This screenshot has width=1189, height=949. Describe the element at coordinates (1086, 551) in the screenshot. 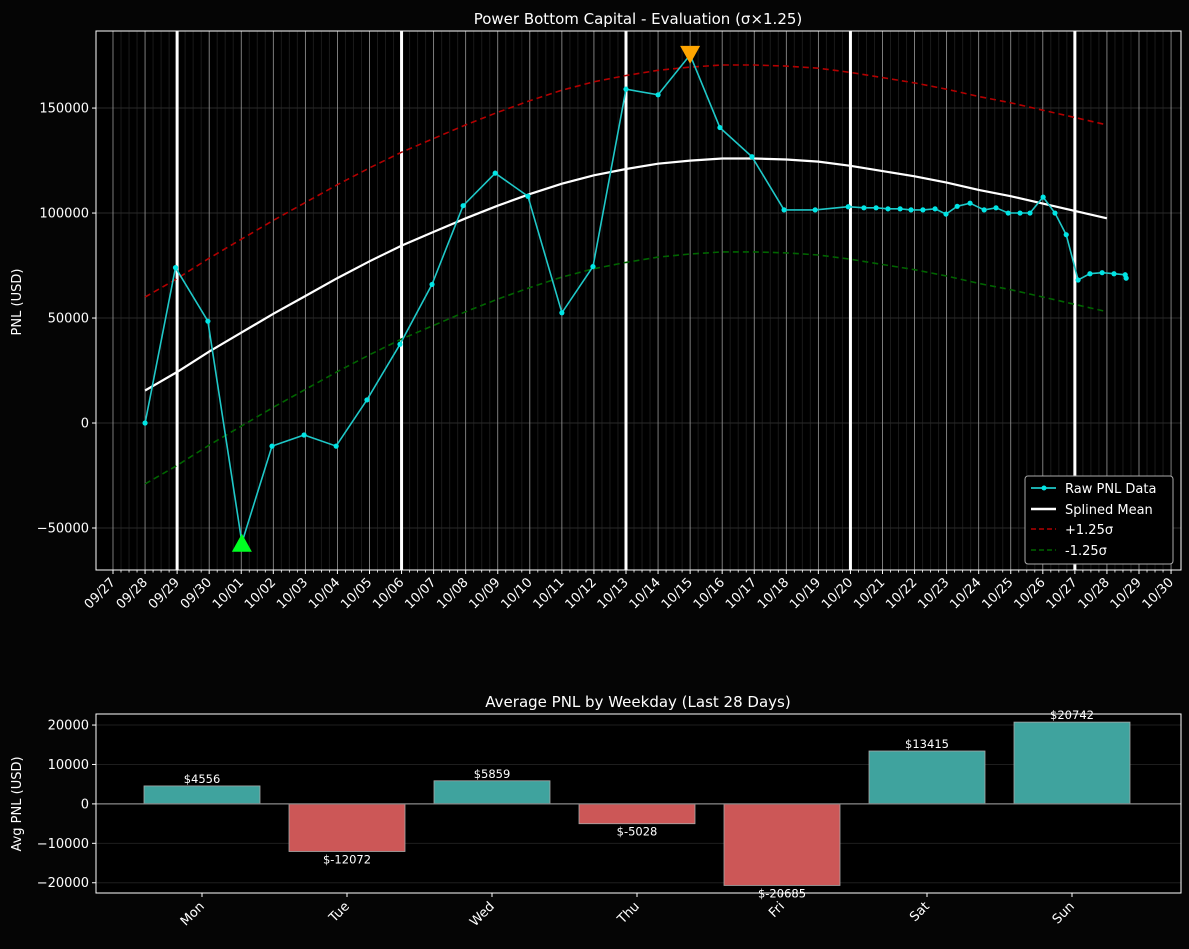

I see `legend-label-lower: -1.25σ` at that location.